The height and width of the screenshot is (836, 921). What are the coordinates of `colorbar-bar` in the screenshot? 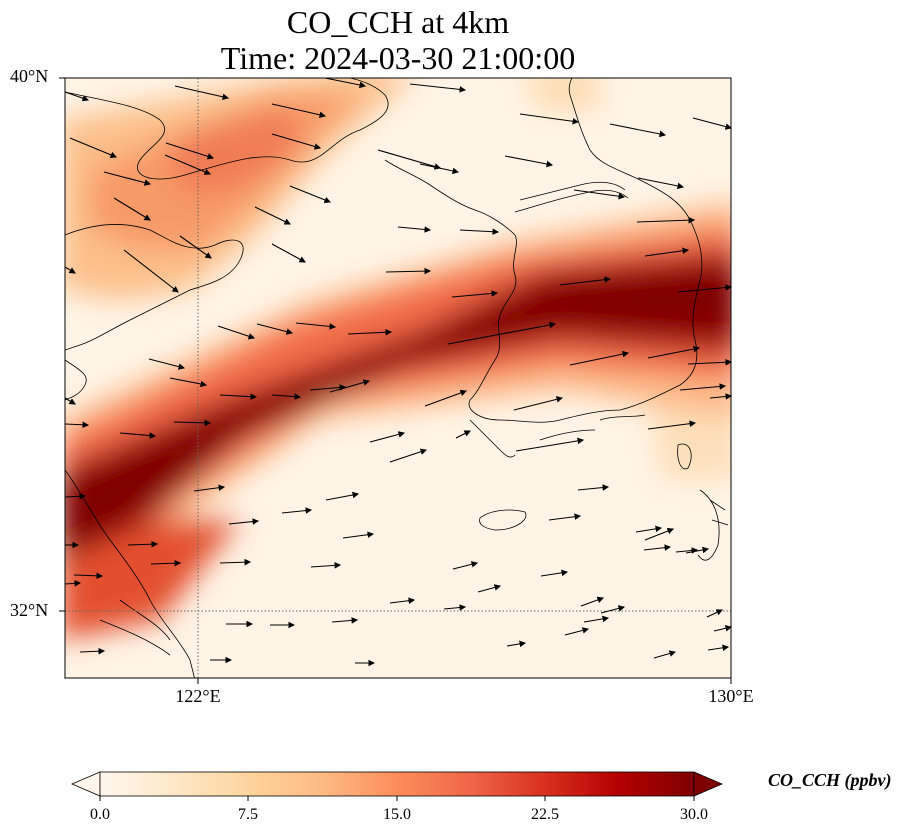 It's located at (397, 784).